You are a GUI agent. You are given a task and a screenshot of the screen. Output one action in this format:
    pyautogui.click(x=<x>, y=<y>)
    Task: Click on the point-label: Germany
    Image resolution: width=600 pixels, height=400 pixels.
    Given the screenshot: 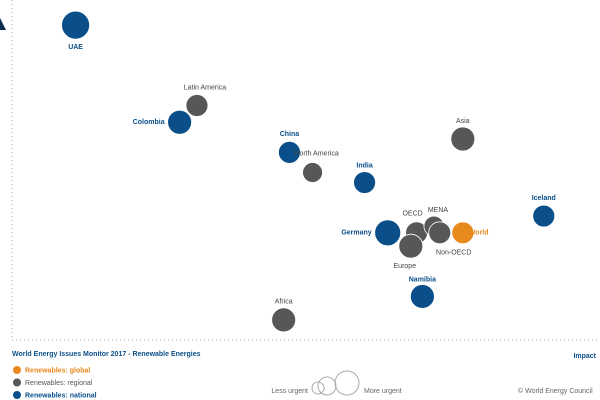 What is the action you would take?
    pyautogui.click(x=356, y=233)
    